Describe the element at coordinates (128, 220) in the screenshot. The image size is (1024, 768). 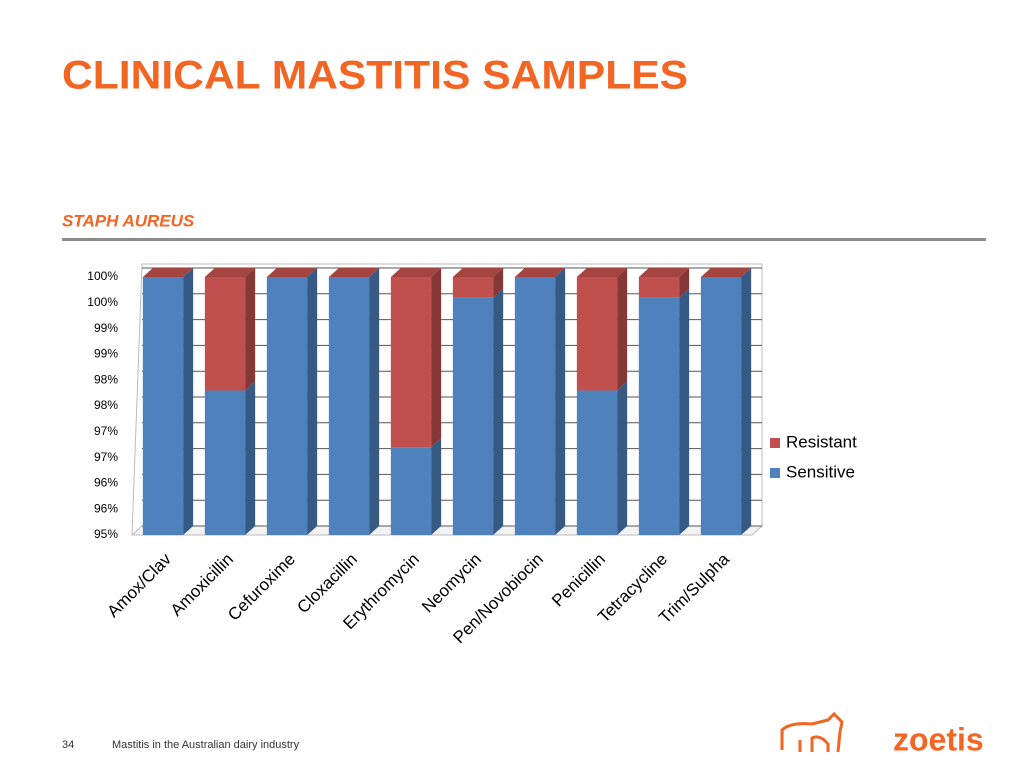
I see `subtitle: STAPH AUREUS` at that location.